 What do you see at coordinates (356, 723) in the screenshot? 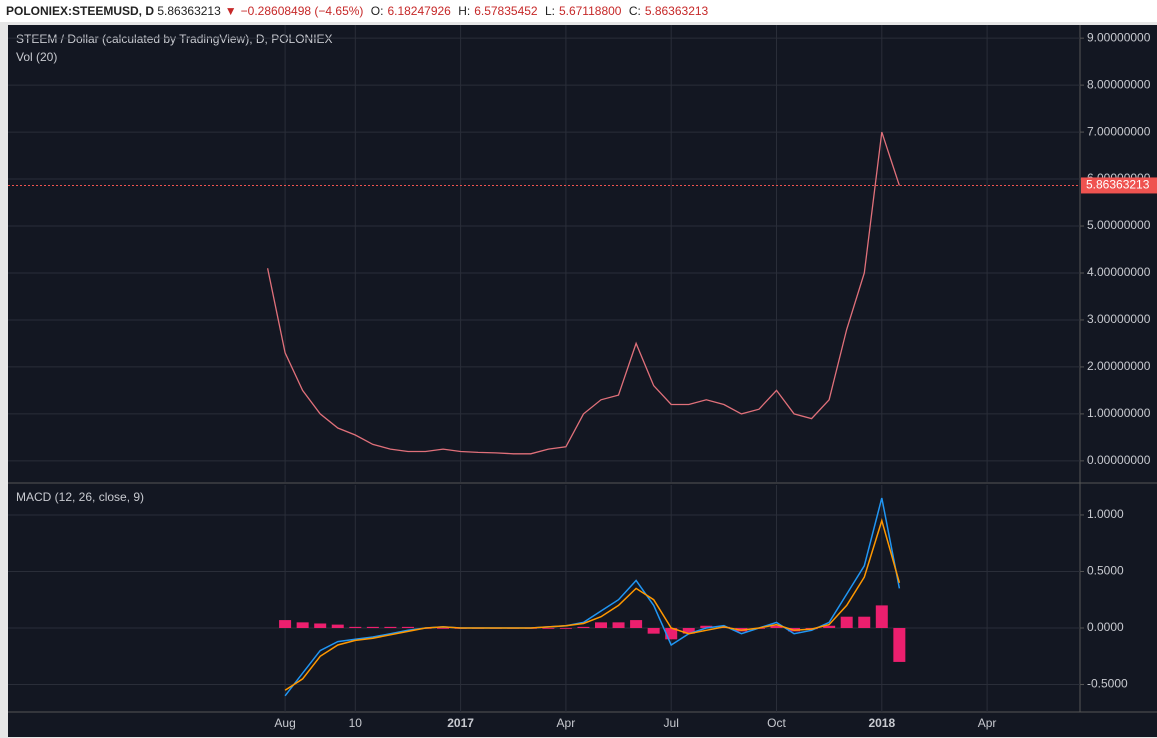
I see `x-tick-label: 10` at bounding box center [356, 723].